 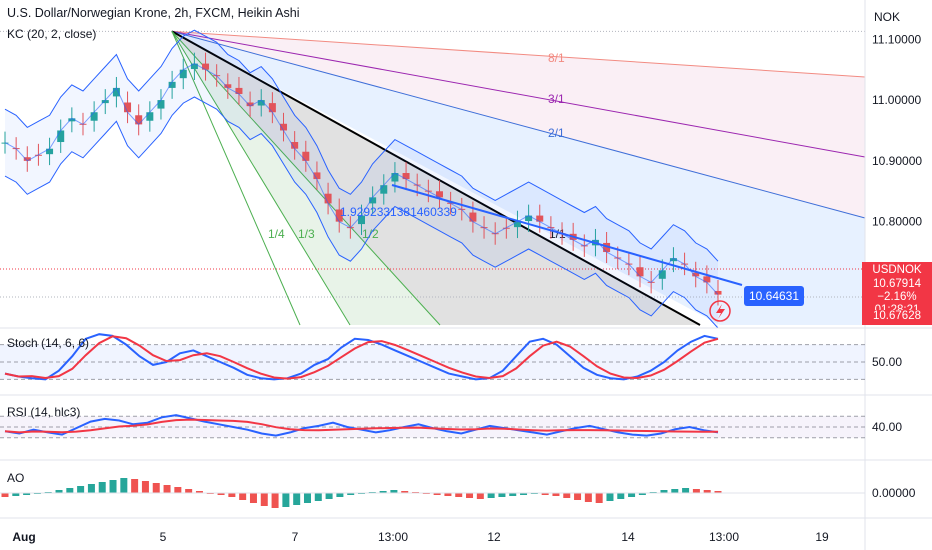 What do you see at coordinates (494, 537) in the screenshot?
I see `x-tick-label: 12` at bounding box center [494, 537].